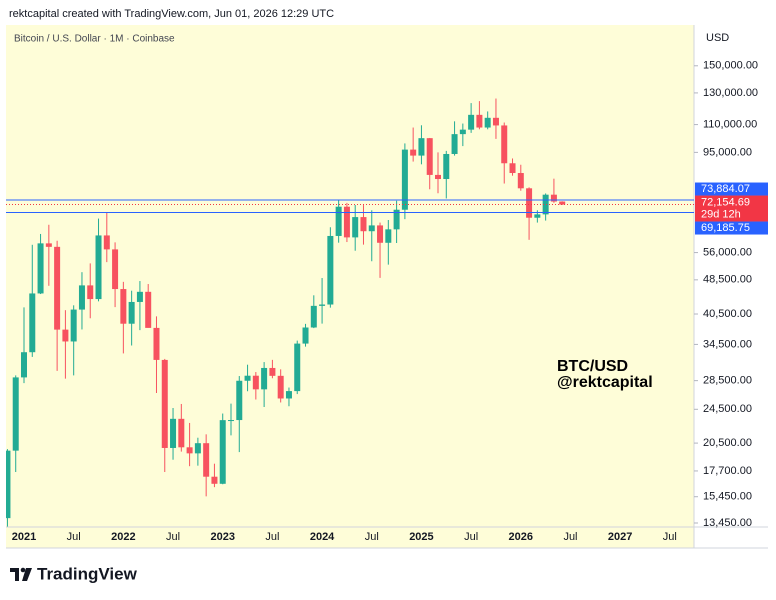 This screenshot has height=600, width=776. What do you see at coordinates (592, 366) in the screenshot?
I see `annotation: BTC/USD` at bounding box center [592, 366].